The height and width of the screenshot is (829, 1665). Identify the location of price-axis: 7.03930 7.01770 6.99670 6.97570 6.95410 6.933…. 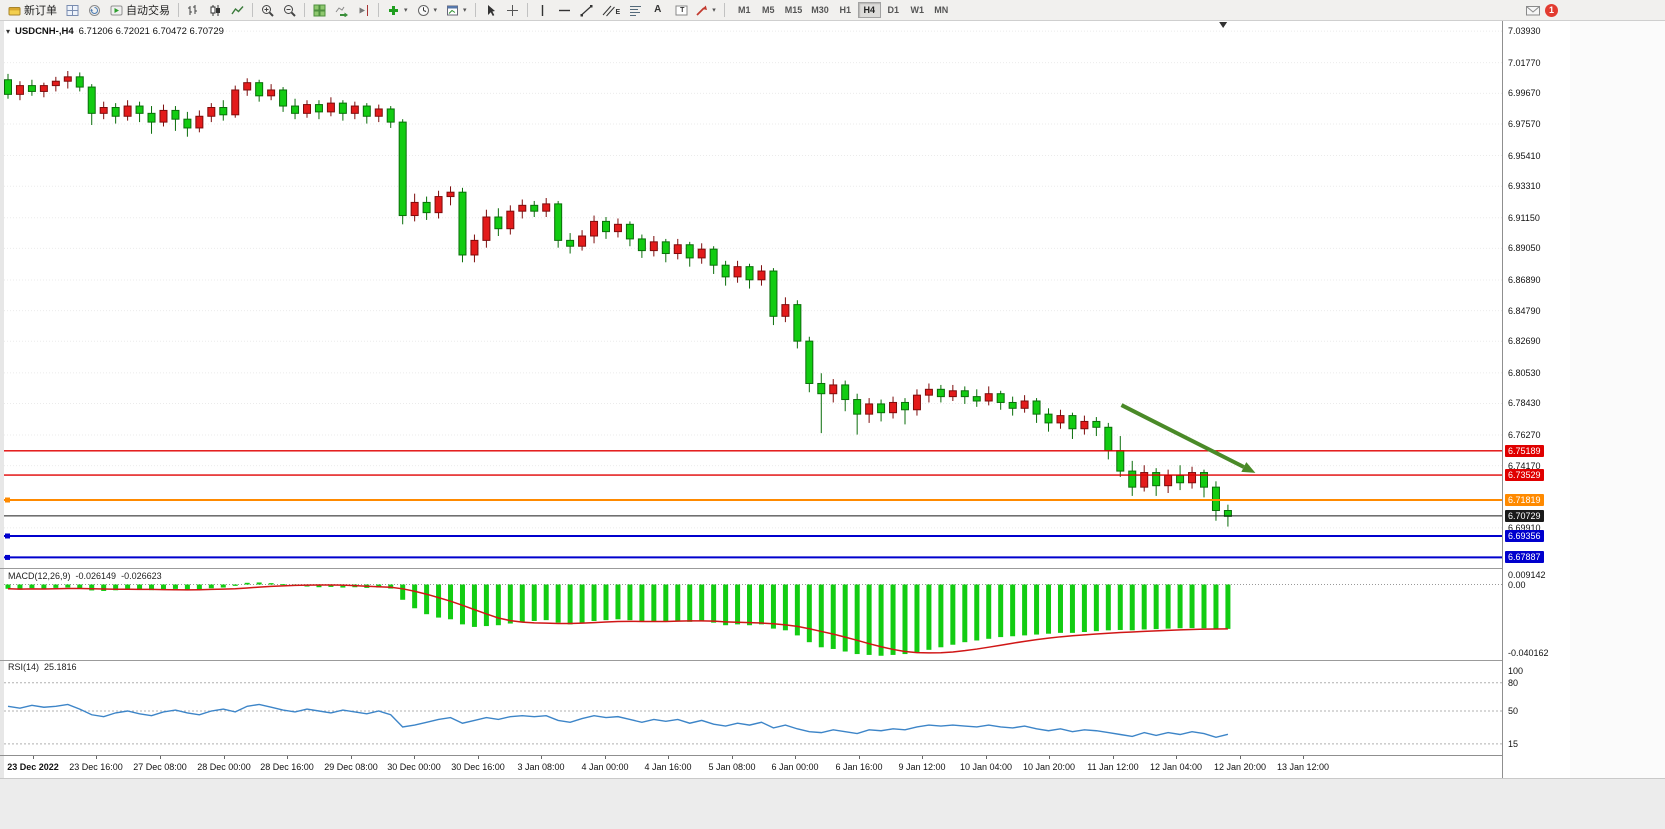
(1536, 399).